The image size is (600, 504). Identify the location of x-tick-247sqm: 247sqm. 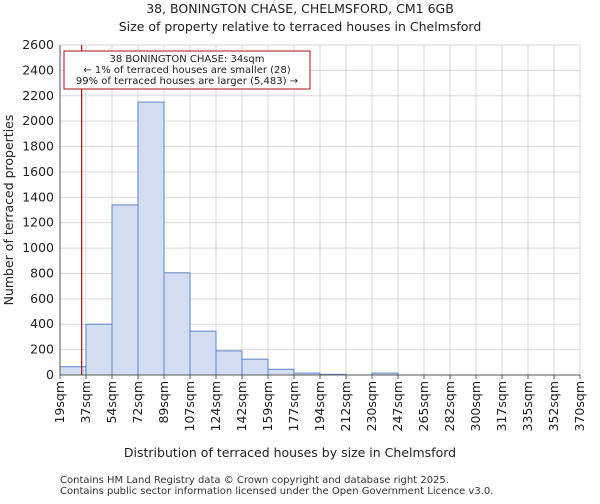
(397, 406).